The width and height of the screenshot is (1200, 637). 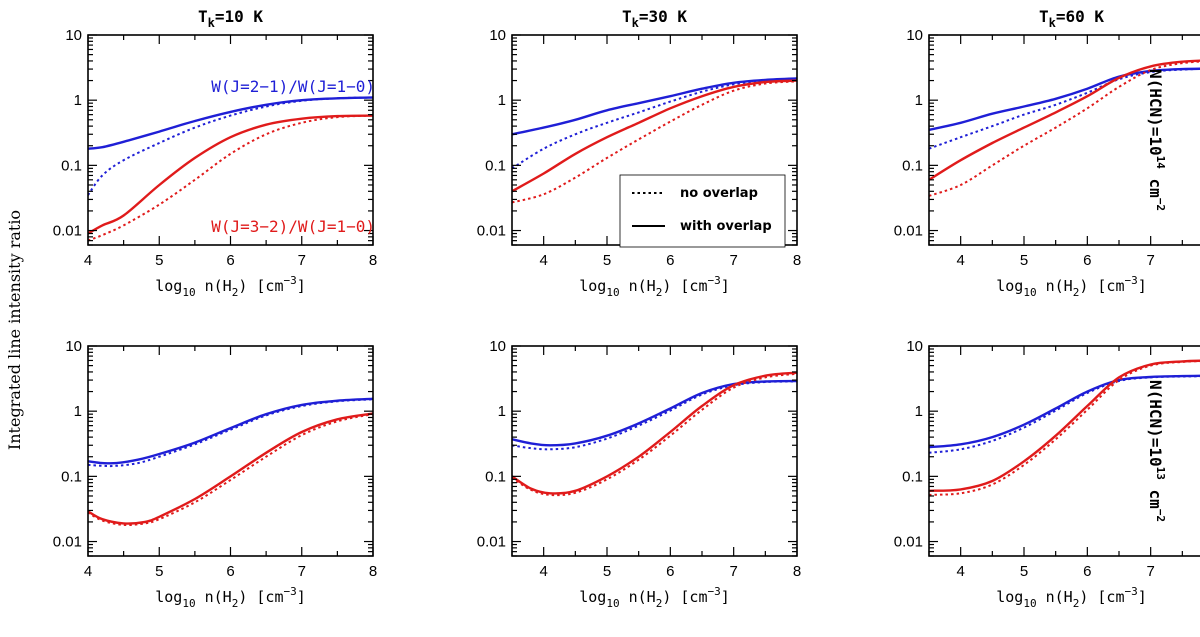 I want to click on series-label-blue: W(J=2−1)/W(J=1−0), so click(x=293, y=86).